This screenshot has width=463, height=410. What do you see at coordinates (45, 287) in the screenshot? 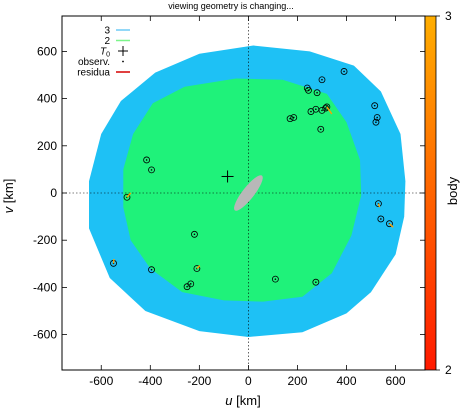
I see `y-tick-label: -400` at bounding box center [45, 287].